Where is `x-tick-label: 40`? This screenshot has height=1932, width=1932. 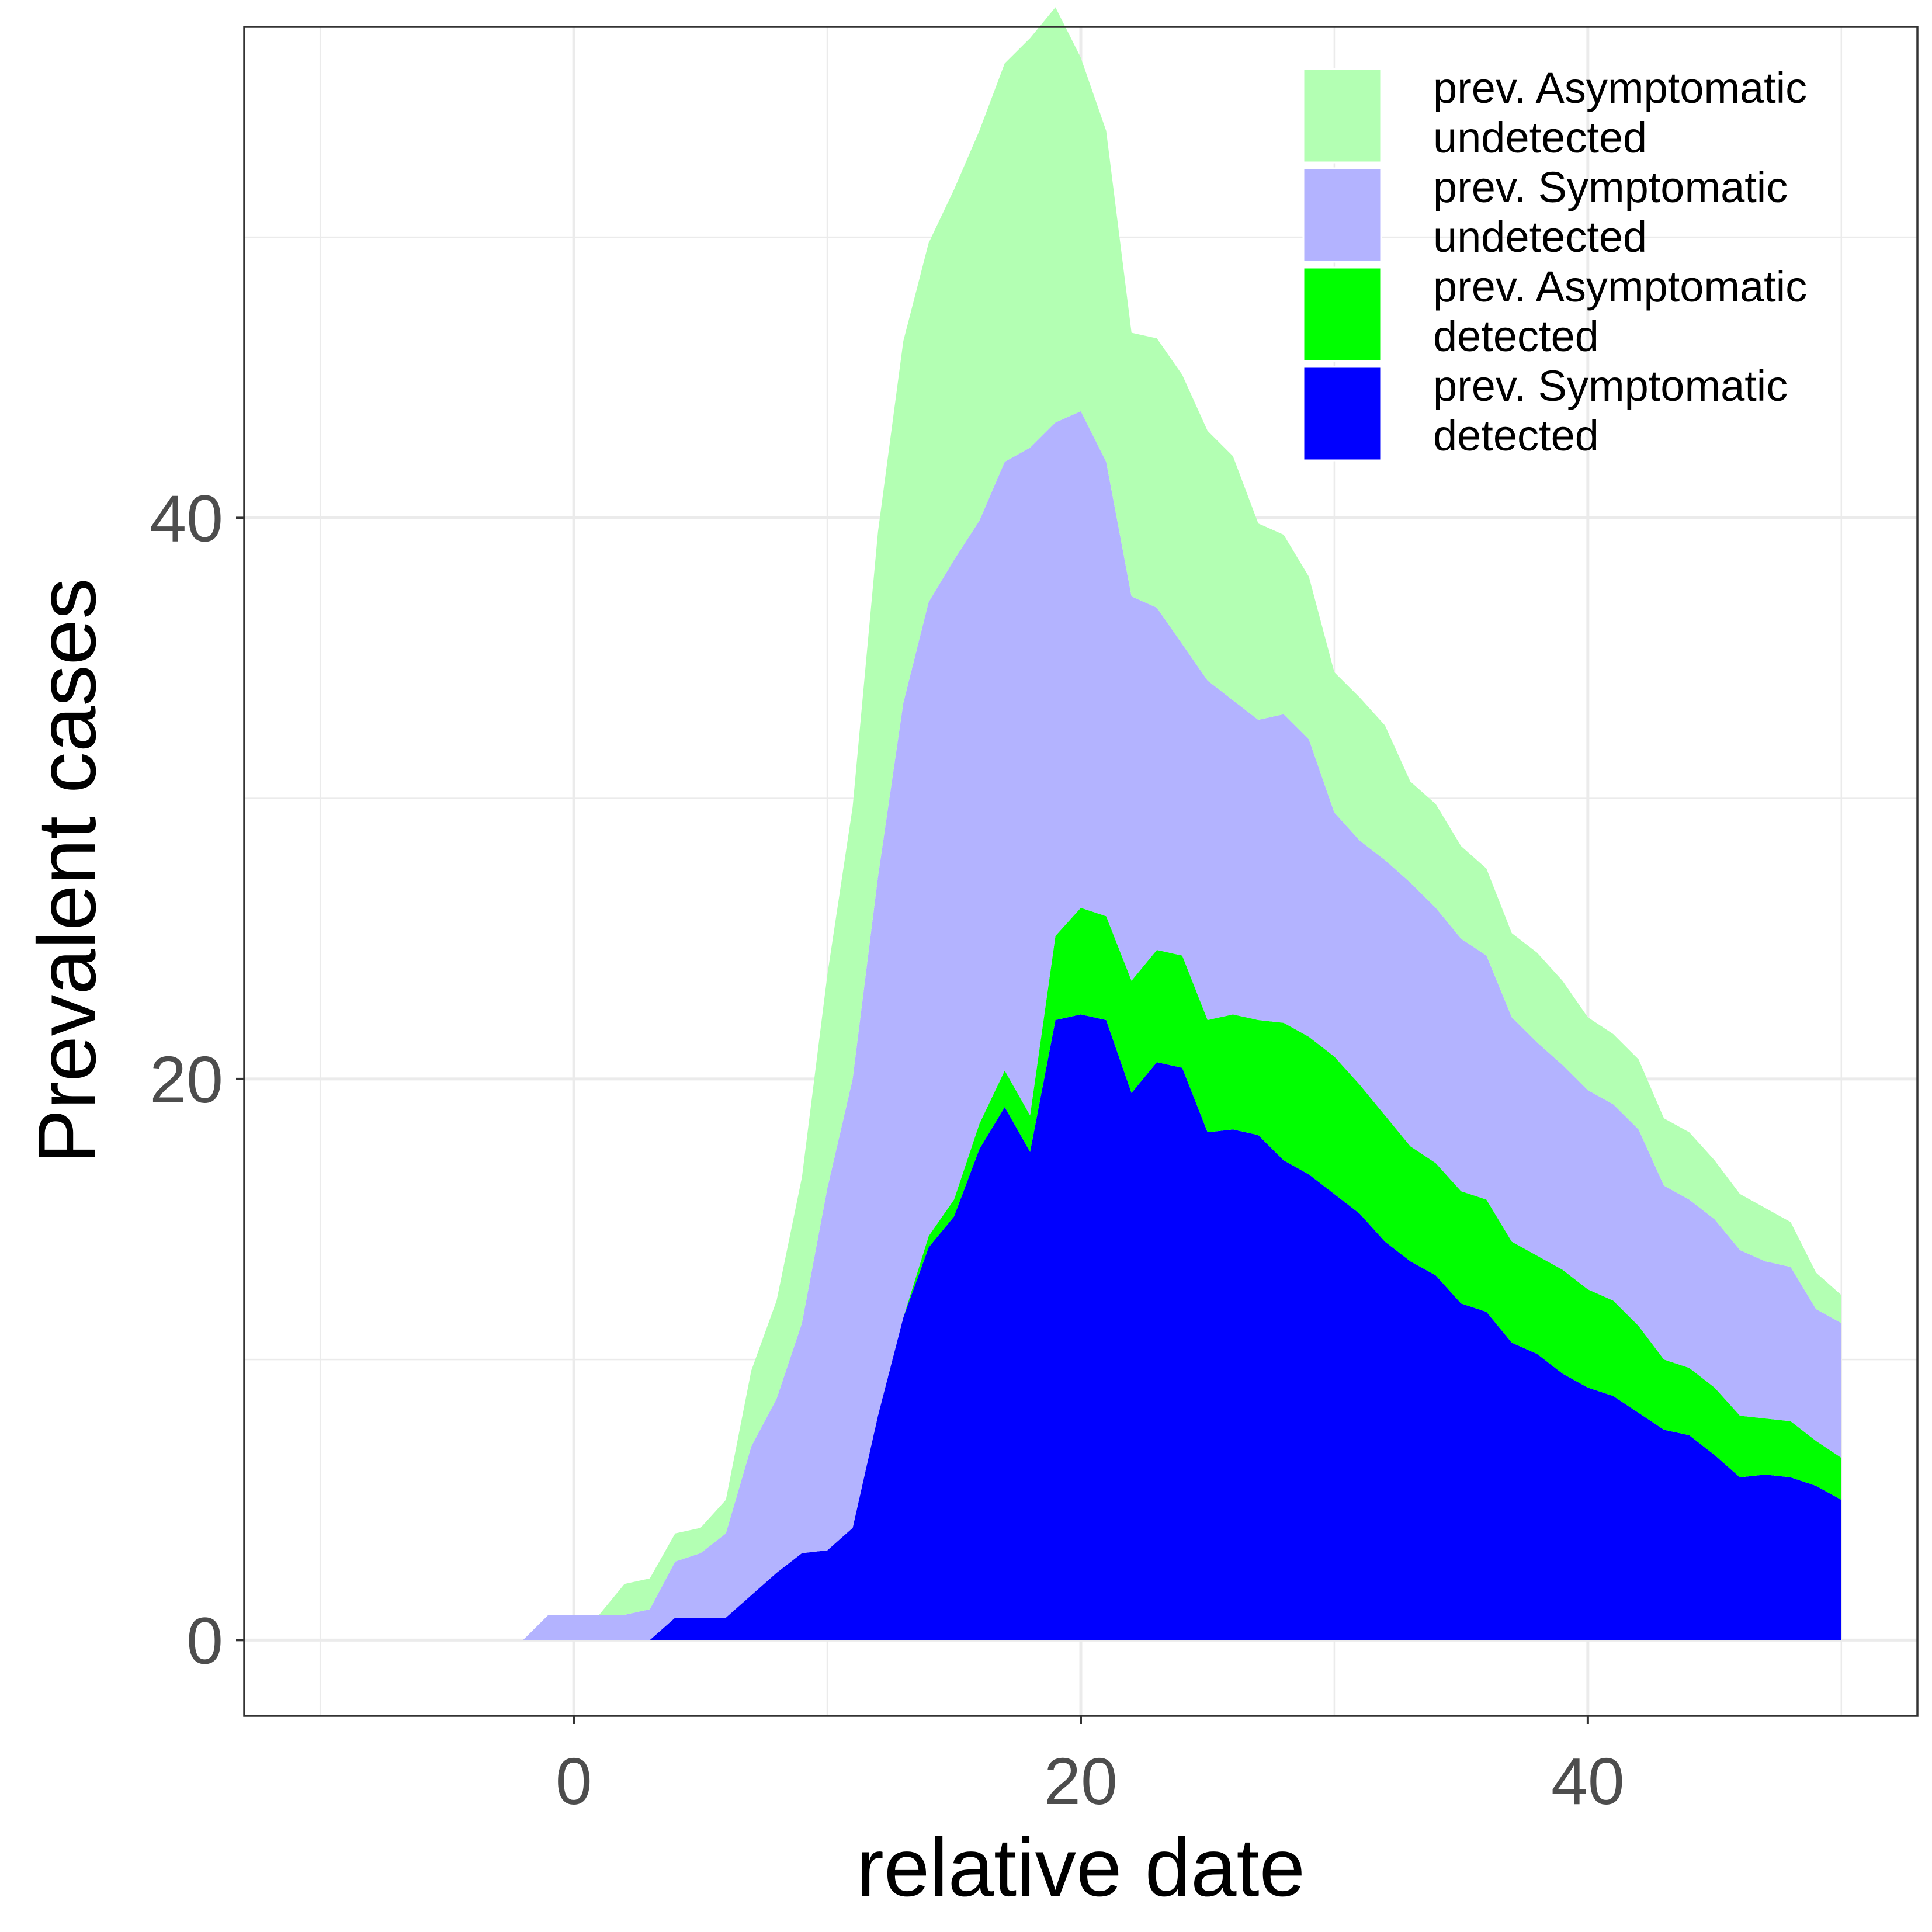
x-tick-label: 40 is located at coordinates (1588, 1781).